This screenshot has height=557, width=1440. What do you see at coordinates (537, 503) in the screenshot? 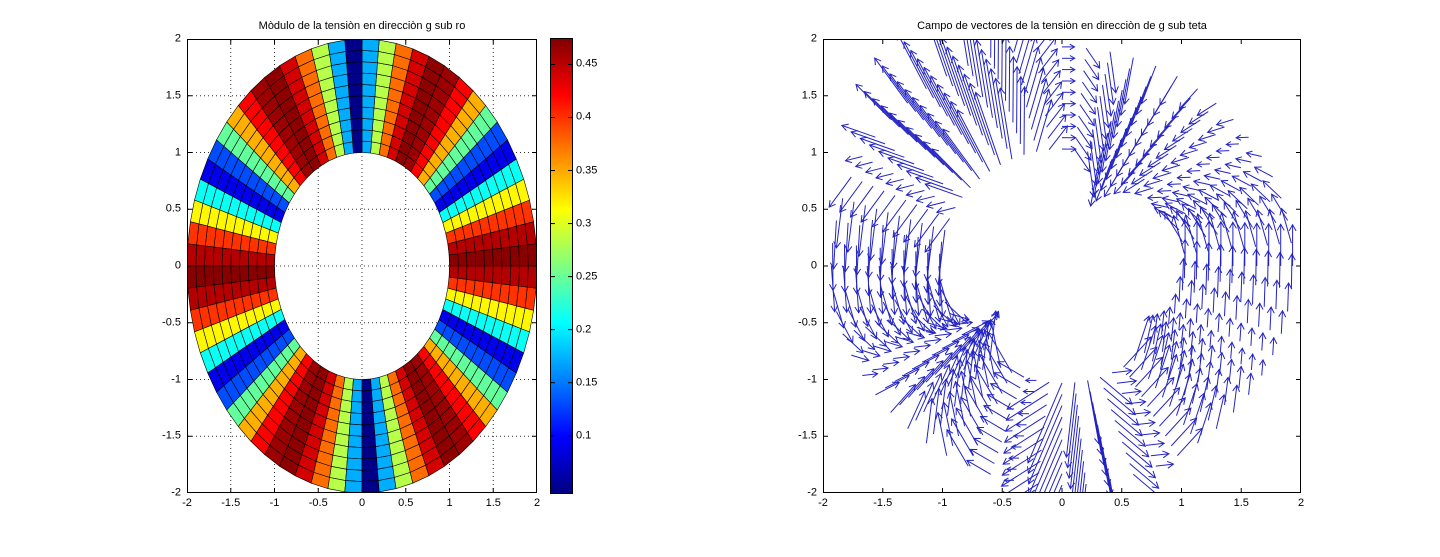
I see `left-x-tick-label: 2` at bounding box center [537, 503].